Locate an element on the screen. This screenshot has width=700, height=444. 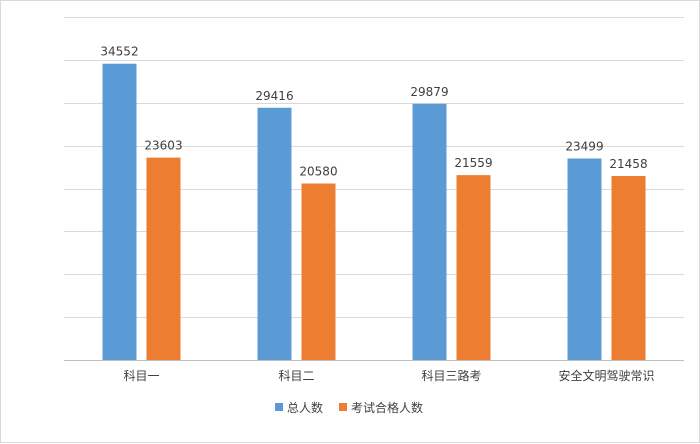
category-labels: 科目一 科目二 科目三路考 安全文明驾驶常识 is located at coordinates (388, 375).